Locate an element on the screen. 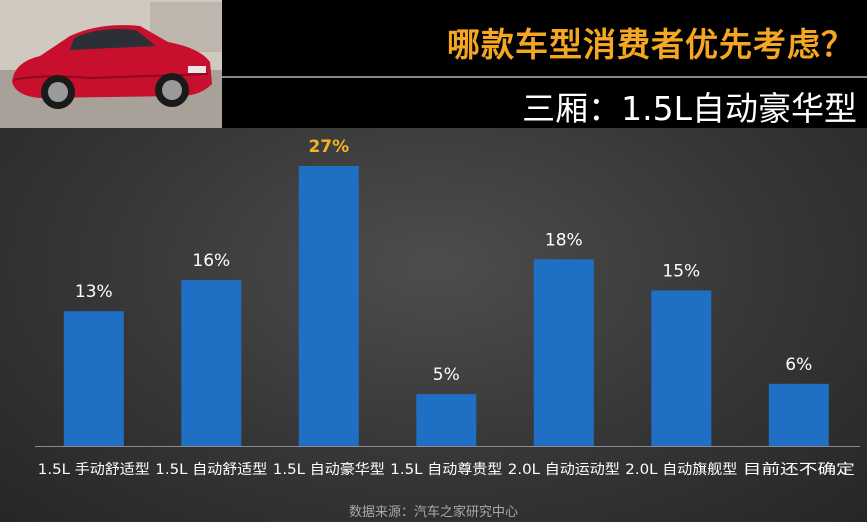 This screenshot has height=522, width=867. subhead: 三厢：1.5L自动豪华型 is located at coordinates (689, 108).